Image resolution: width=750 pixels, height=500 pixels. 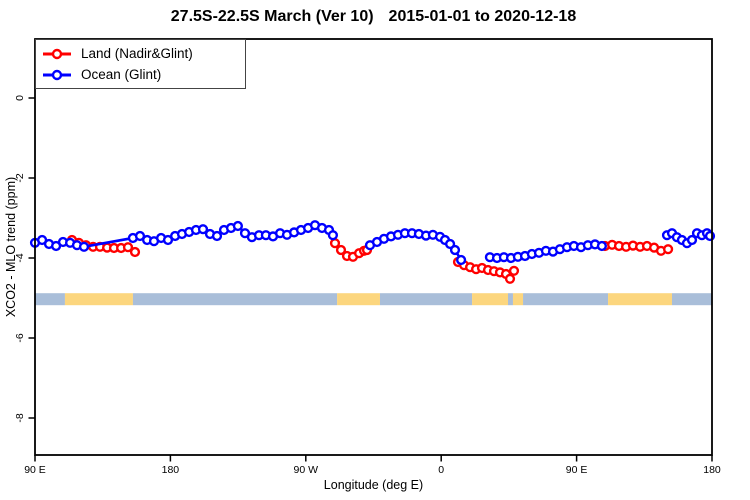 I want to click on ocean-series-marker-icon, so click(x=57, y=74).